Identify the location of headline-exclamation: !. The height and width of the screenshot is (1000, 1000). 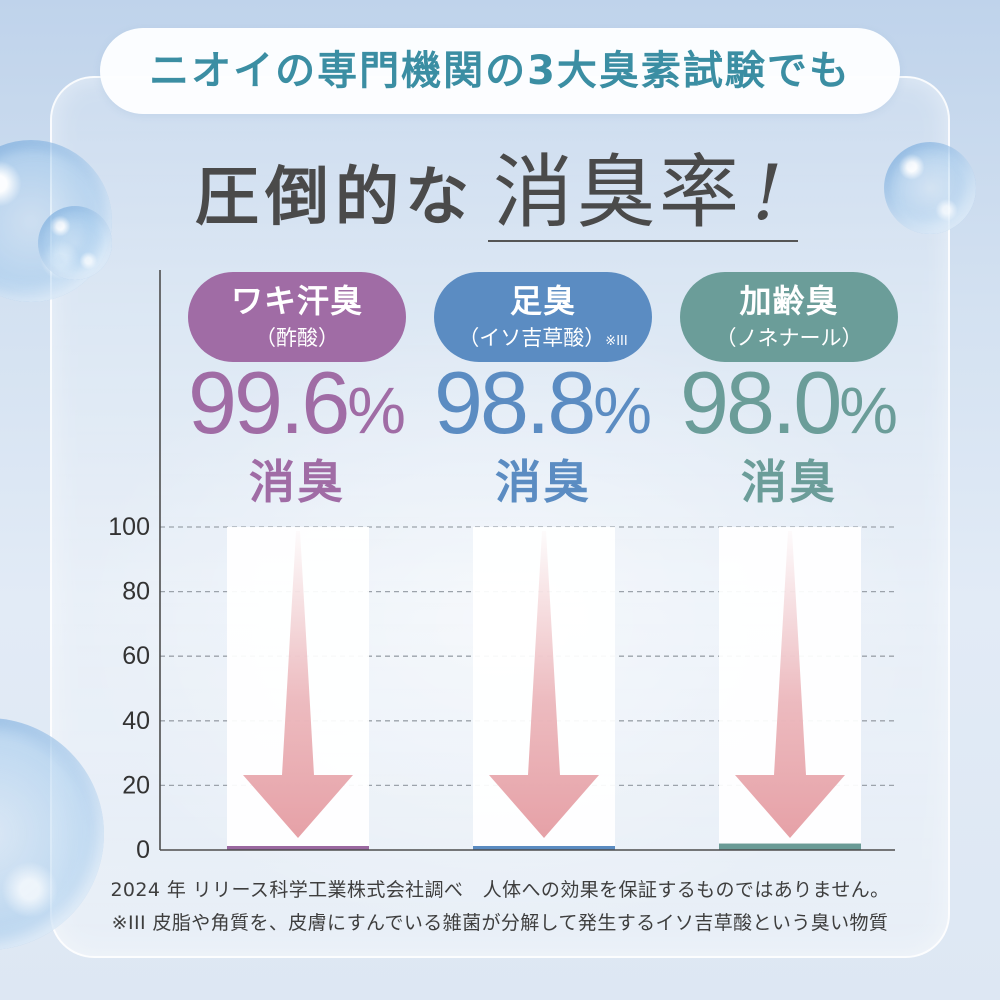
(767, 192).